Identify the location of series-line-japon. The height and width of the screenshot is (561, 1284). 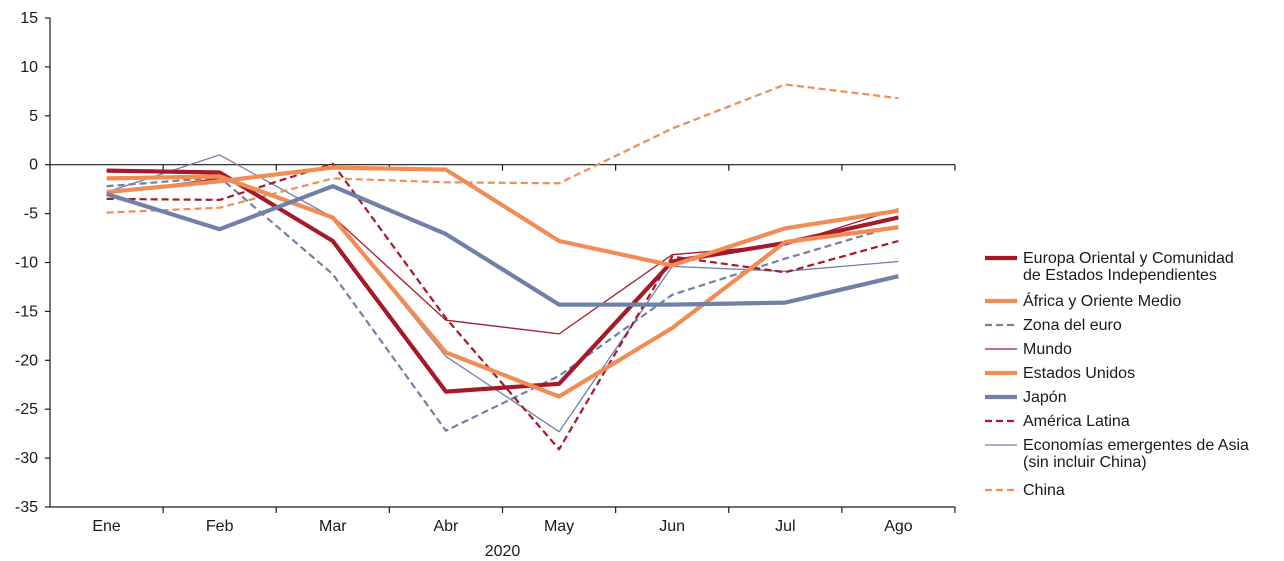
(502, 245).